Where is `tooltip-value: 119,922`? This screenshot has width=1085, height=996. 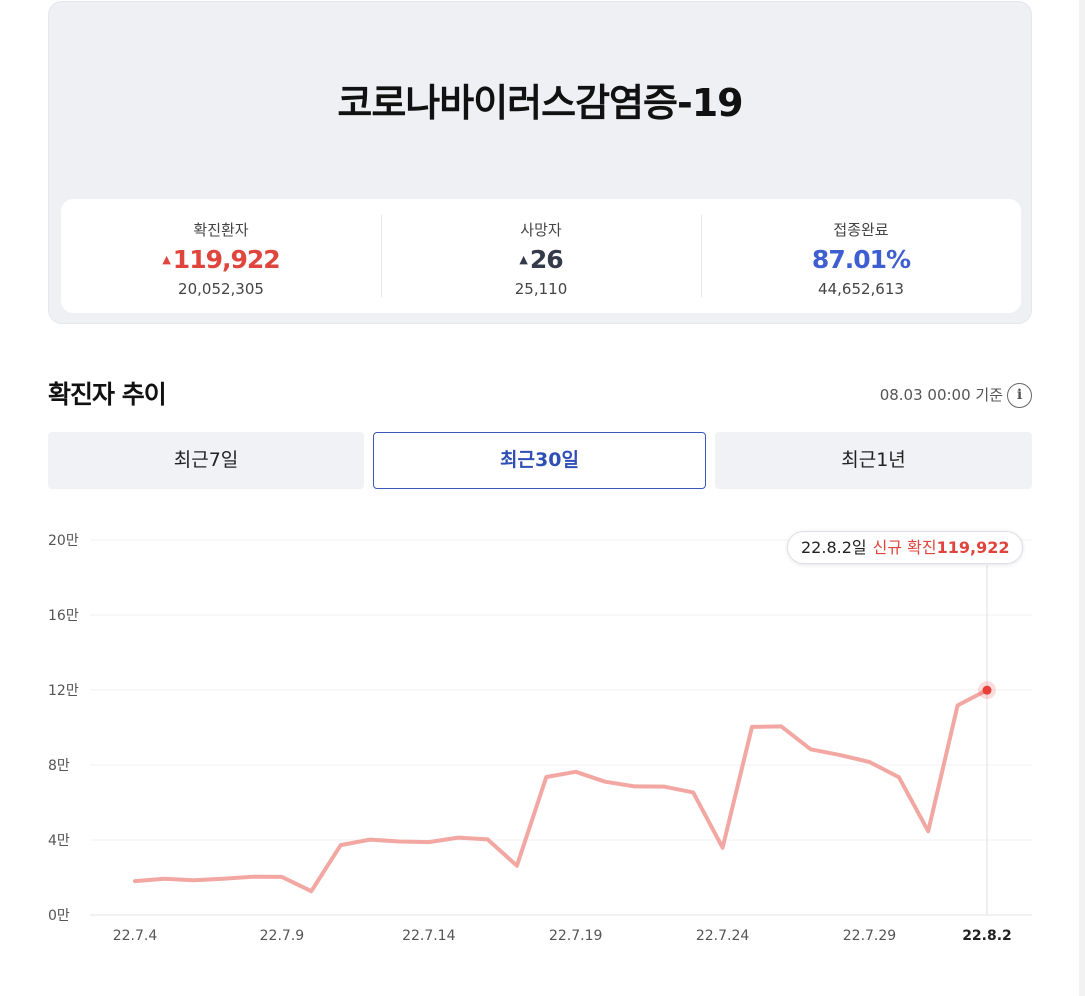 tooltip-value: 119,922 is located at coordinates (973, 547).